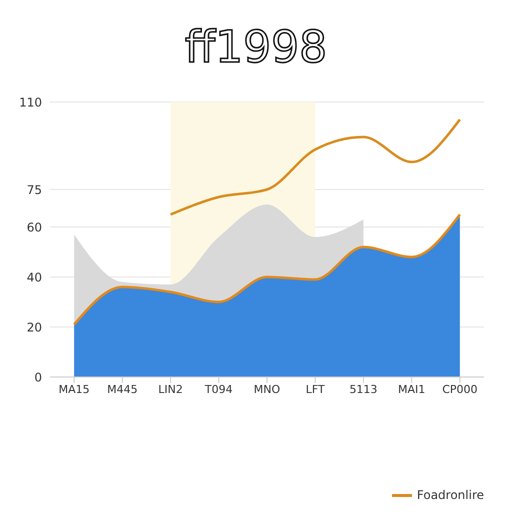 The width and height of the screenshot is (512, 512). I want to click on y-tick-label: 20, so click(34, 327).